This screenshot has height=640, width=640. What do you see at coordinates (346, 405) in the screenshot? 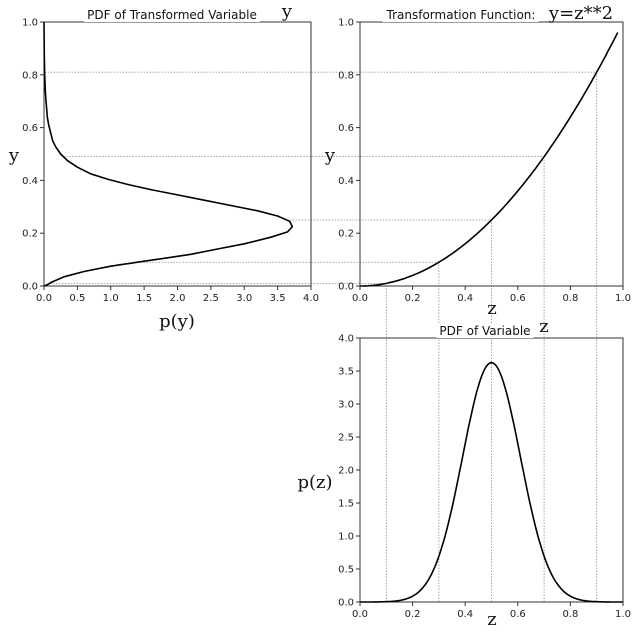
I see `pdf_z-y-tick-label: 3.0` at bounding box center [346, 405].